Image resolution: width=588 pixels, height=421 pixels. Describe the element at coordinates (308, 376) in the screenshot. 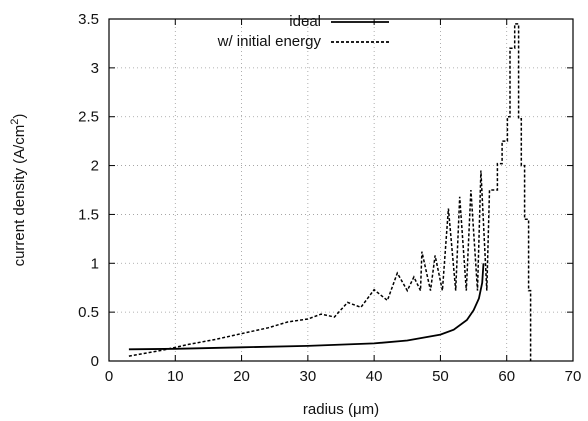

I see `x-tick-label: 30` at that location.